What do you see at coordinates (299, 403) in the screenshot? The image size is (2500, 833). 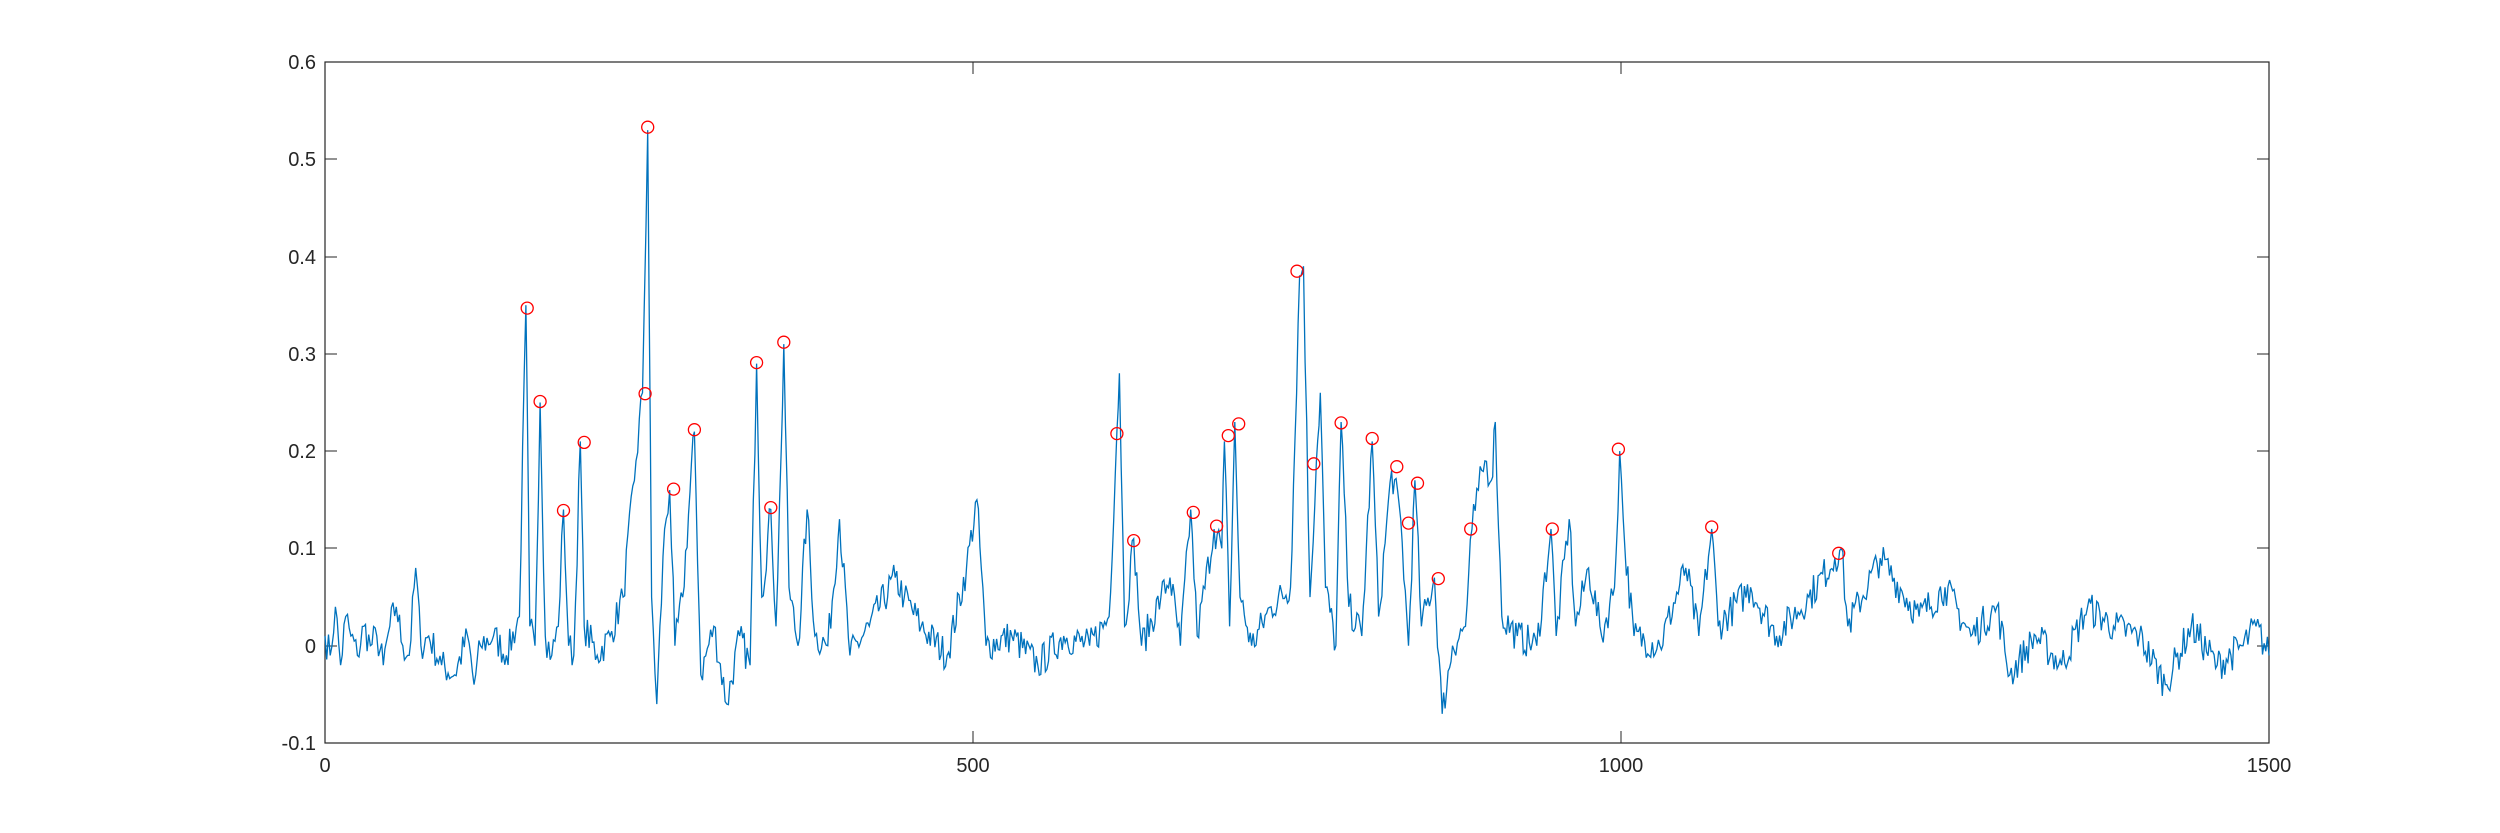 I see `y-tick-labels: -0.1 0 0.1 0.2 0.3 0.4 0.5 0.6` at bounding box center [299, 403].